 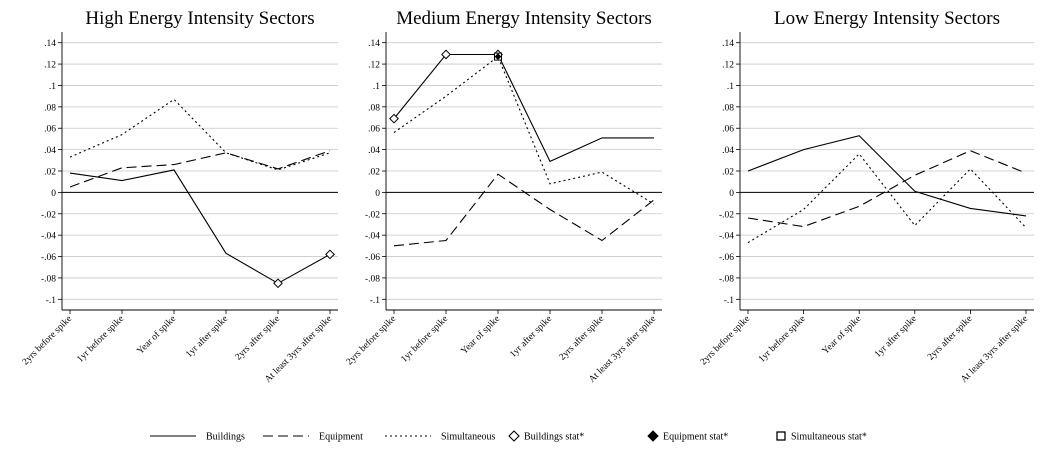 What do you see at coordinates (199, 18) in the screenshot?
I see `chart-title: High Energy Intensity Sectors` at bounding box center [199, 18].